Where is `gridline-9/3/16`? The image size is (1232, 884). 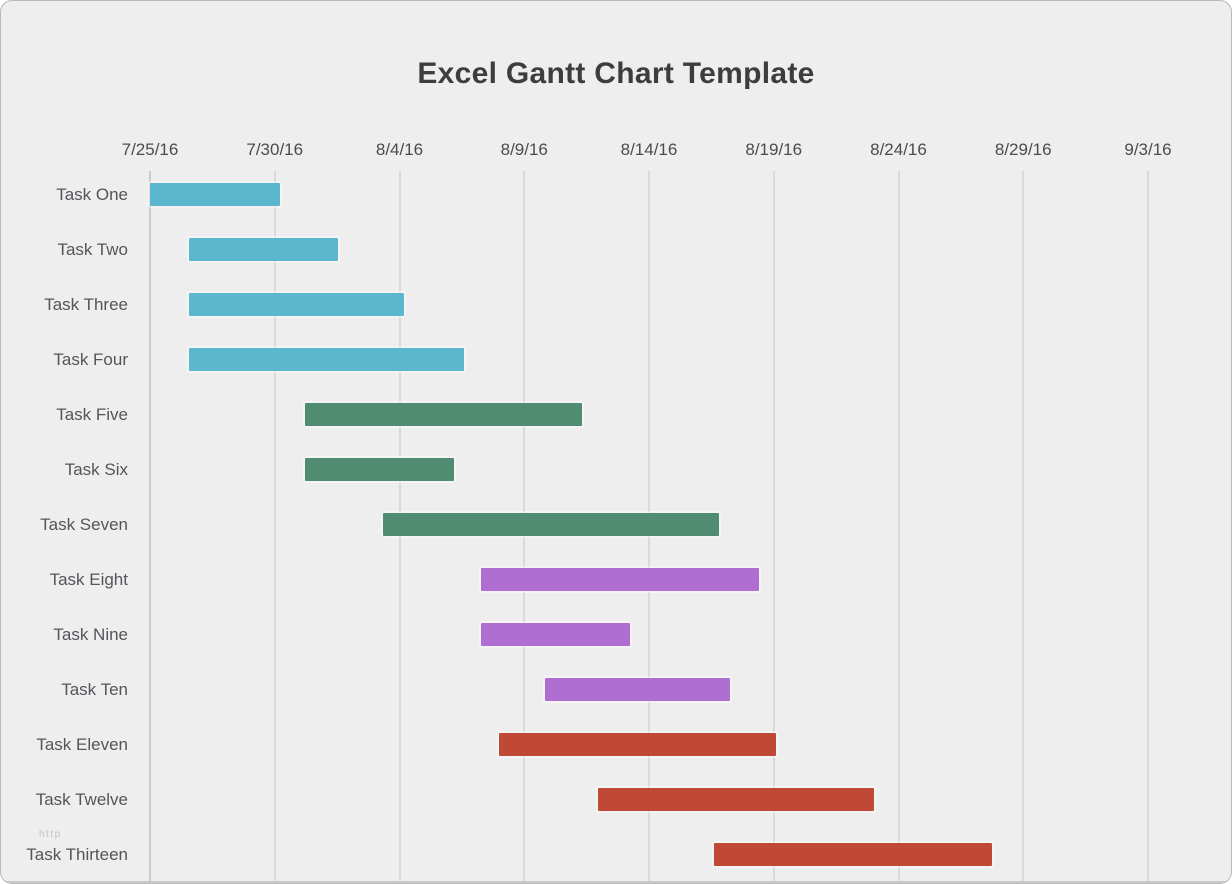 gridline-9/3/16 is located at coordinates (1148, 526).